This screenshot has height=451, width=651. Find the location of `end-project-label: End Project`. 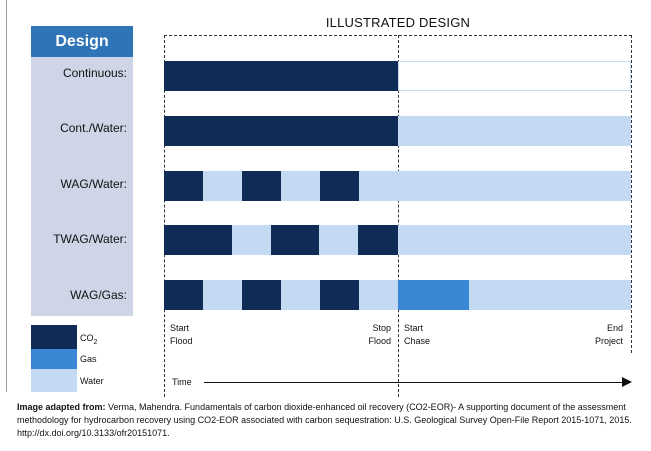

end-project-label: End Project is located at coordinates (608, 334).